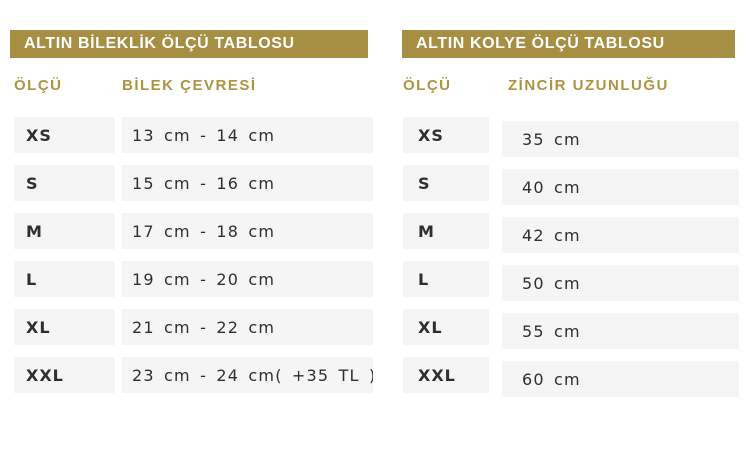 Image resolution: width=750 pixels, height=450 pixels. I want to click on column-header-wrist-circumference: BİLEK ÇEVRESİ, so click(189, 85).